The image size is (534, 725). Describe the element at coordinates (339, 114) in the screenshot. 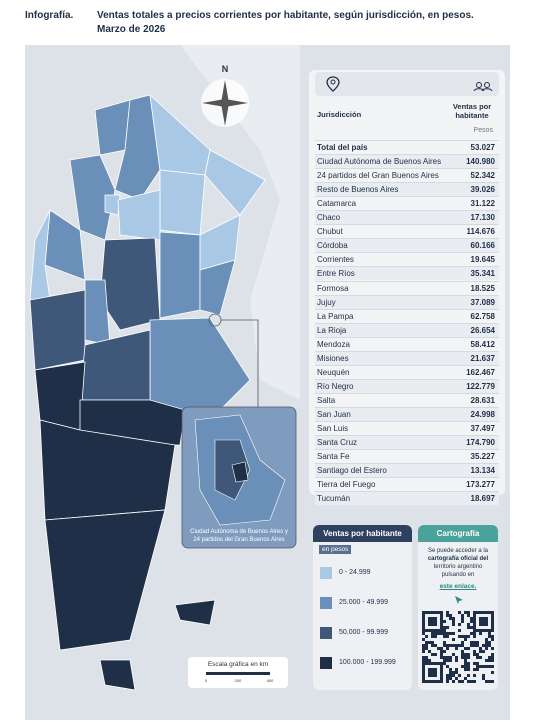

I see `column-header: Jurisdicción` at that location.